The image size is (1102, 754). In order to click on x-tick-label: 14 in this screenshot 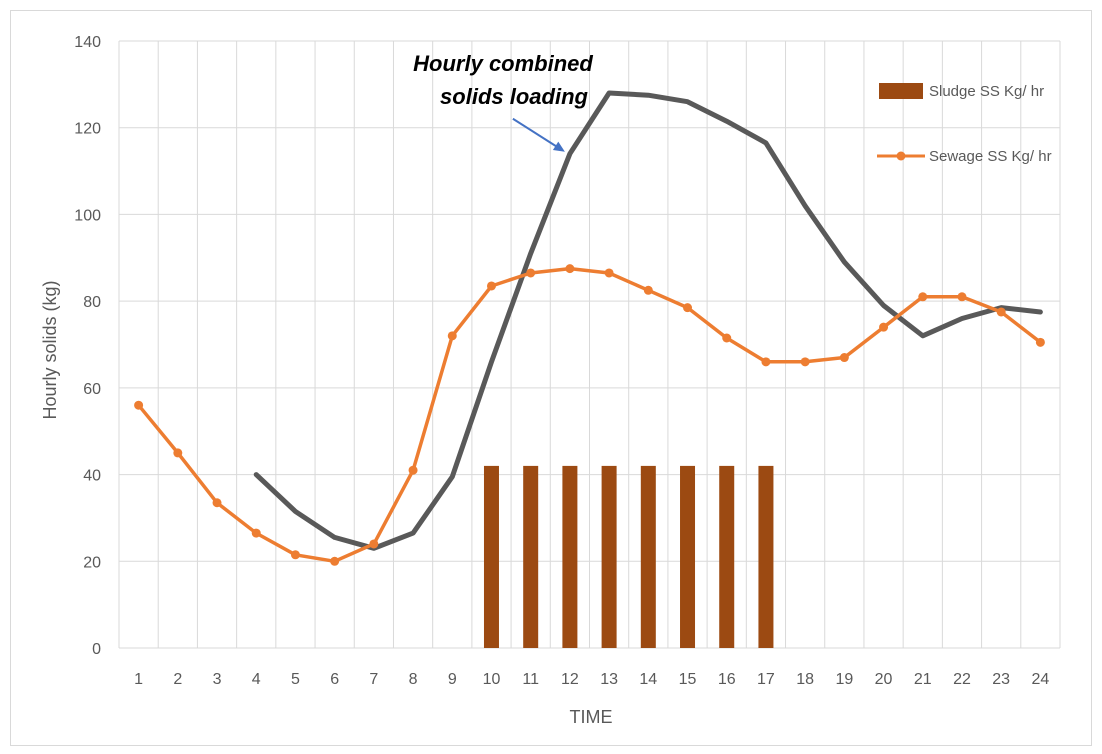, I will do `click(648, 679)`.